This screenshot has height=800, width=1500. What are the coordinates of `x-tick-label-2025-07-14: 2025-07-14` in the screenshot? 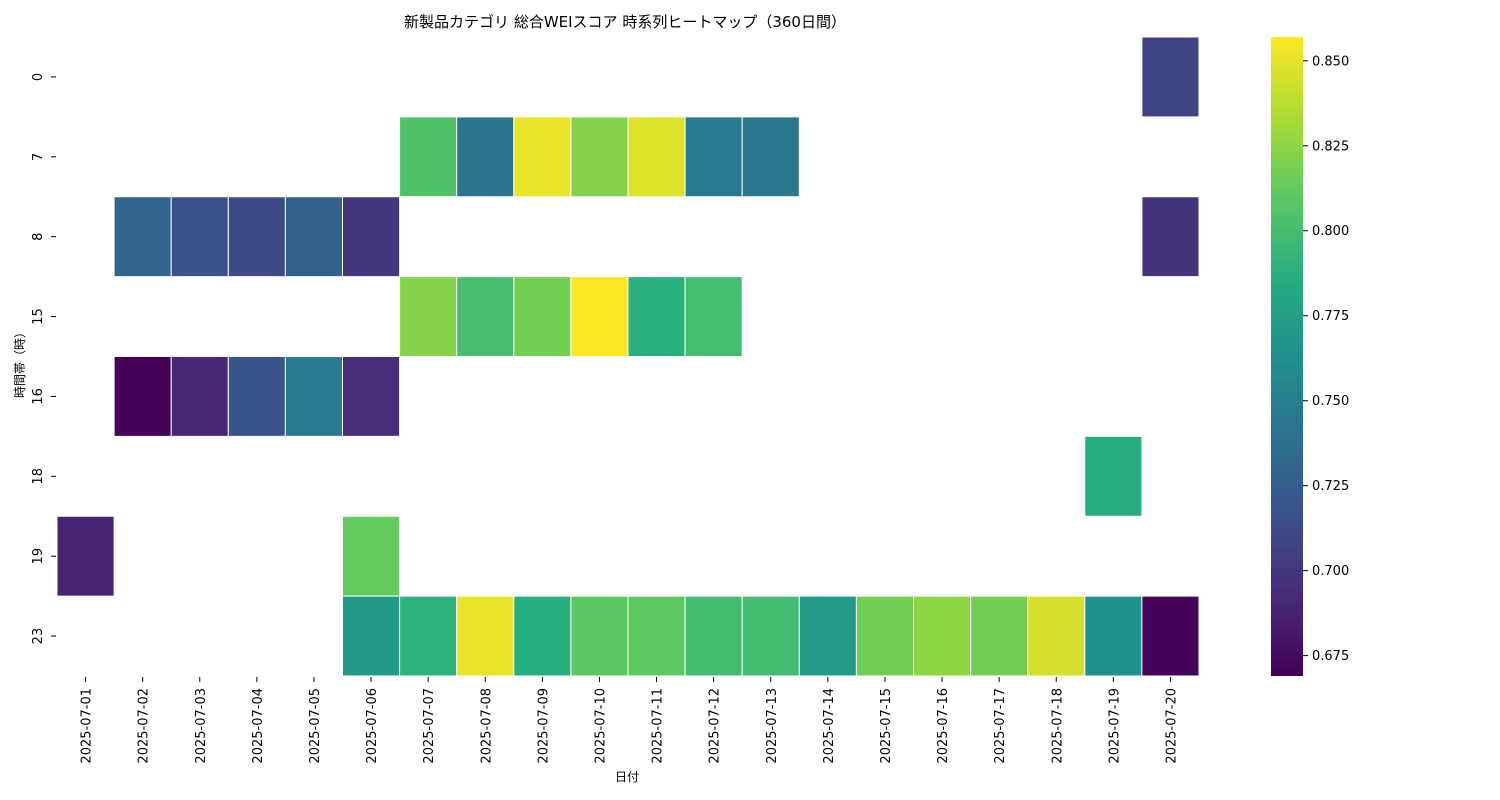 It's located at (829, 726).